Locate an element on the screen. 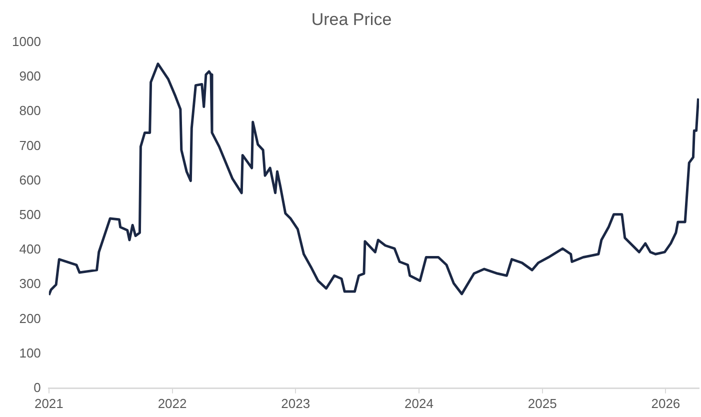 Image resolution: width=701 pixels, height=417 pixels. x-tick-label: 2021 is located at coordinates (49, 403).